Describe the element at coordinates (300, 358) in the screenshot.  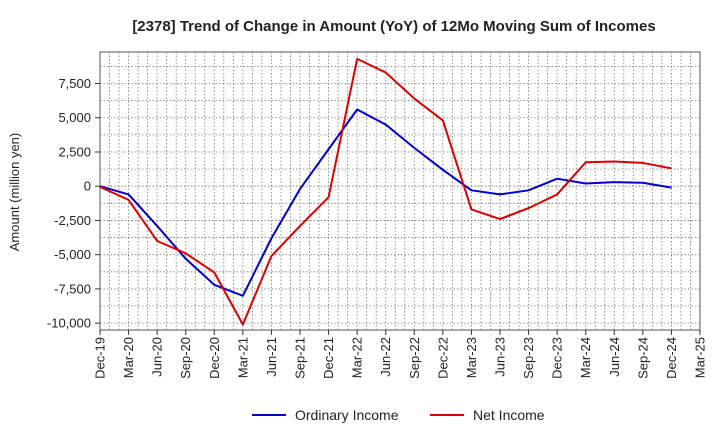
I see `x-tick-label: Sep-21` at that location.